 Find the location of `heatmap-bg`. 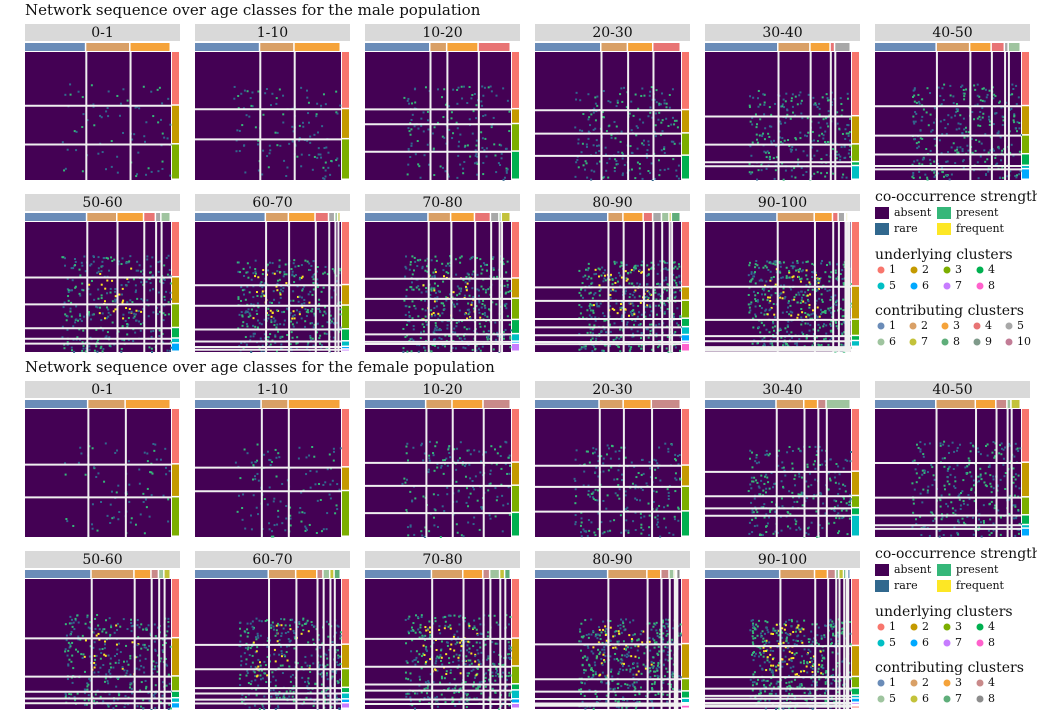

heatmap-bg is located at coordinates (98, 644).